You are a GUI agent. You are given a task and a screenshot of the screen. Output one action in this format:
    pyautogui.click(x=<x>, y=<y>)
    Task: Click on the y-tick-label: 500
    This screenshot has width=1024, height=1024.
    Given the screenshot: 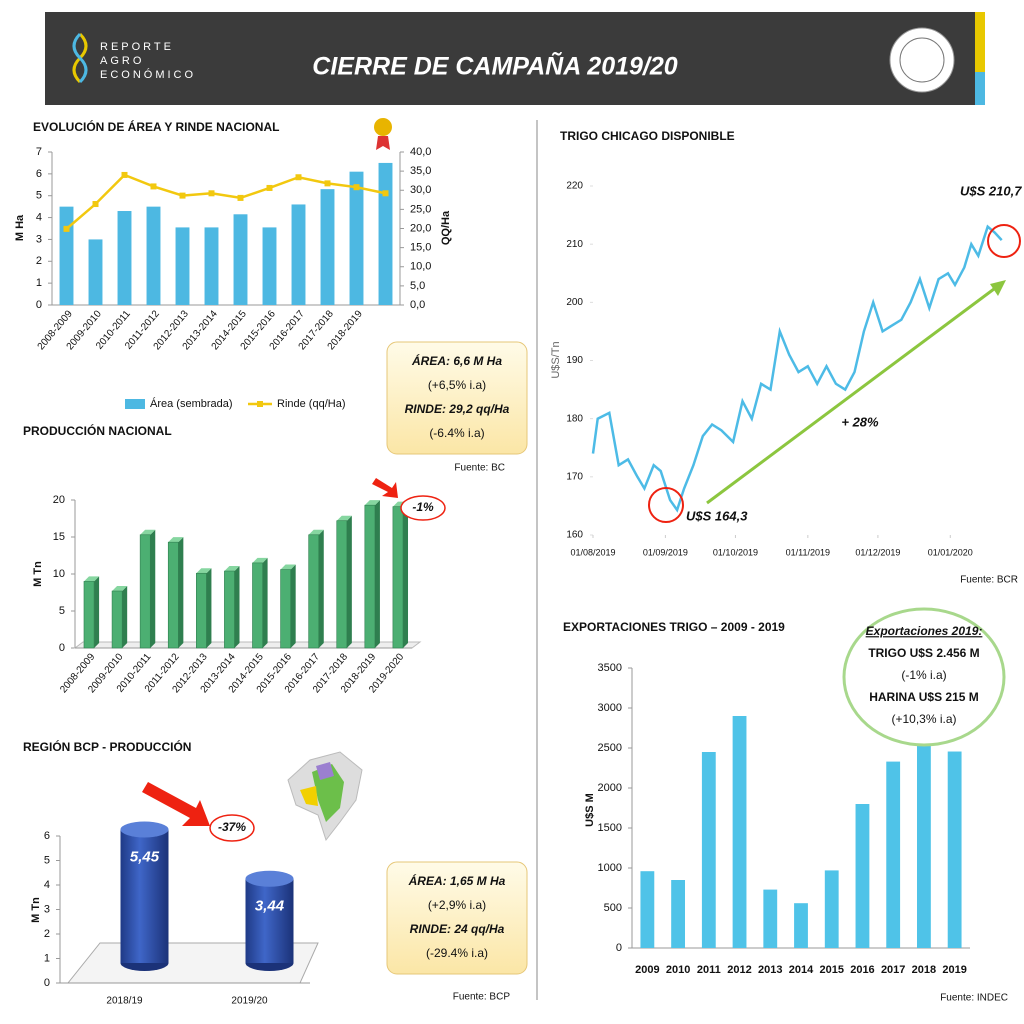 What is the action you would take?
    pyautogui.click(x=613, y=908)
    